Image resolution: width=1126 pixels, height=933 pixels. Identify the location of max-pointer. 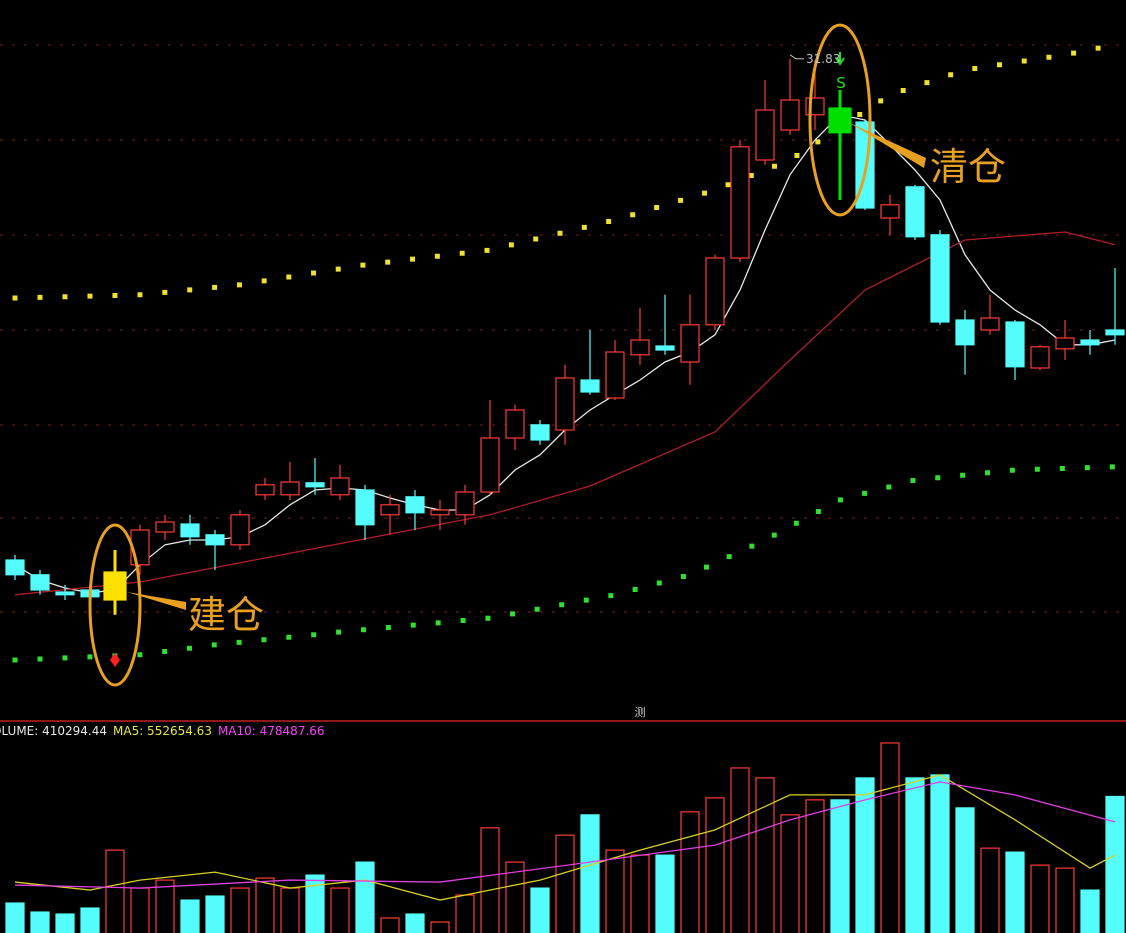
(796, 57).